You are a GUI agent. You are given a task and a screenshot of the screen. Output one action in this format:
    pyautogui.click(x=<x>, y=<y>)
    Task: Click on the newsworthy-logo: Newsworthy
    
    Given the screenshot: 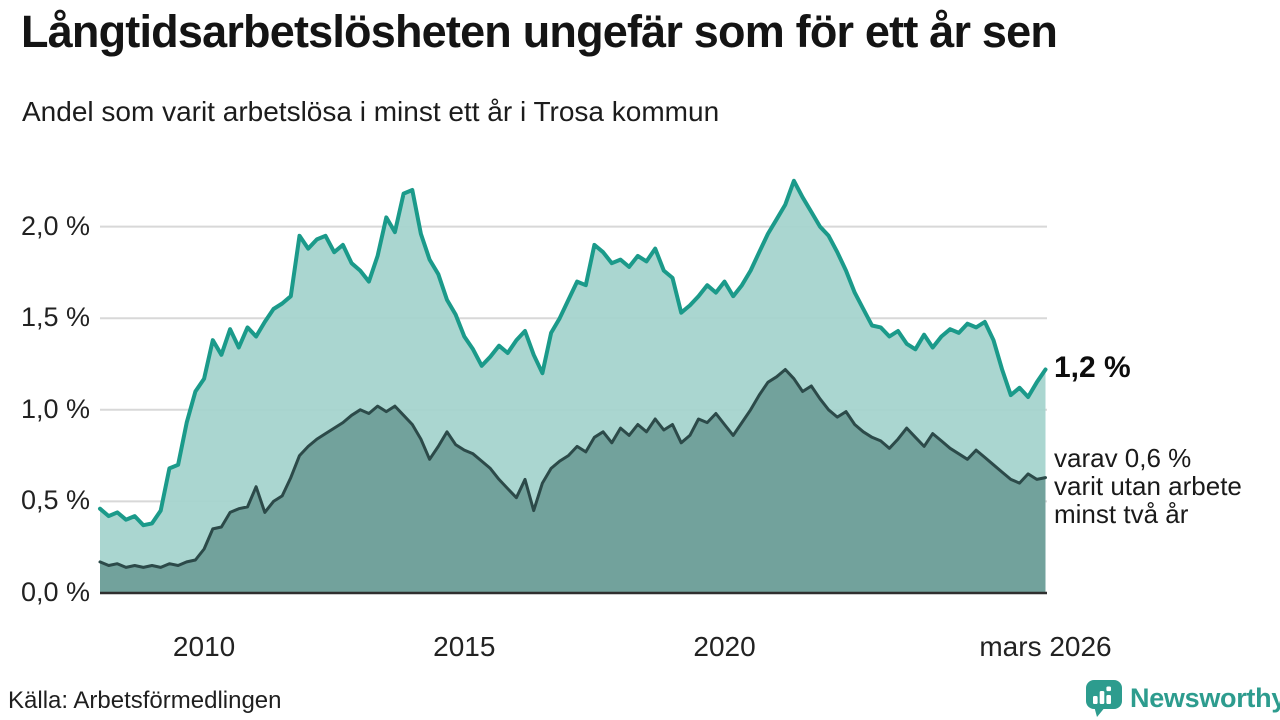 What is the action you would take?
    pyautogui.click(x=1182, y=698)
    